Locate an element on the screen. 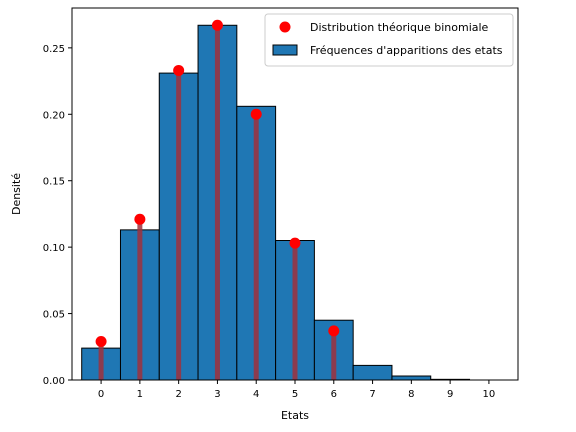 Image resolution: width=576 pixels, height=432 pixels. y-tick-label: 0.25 is located at coordinates (54, 49).